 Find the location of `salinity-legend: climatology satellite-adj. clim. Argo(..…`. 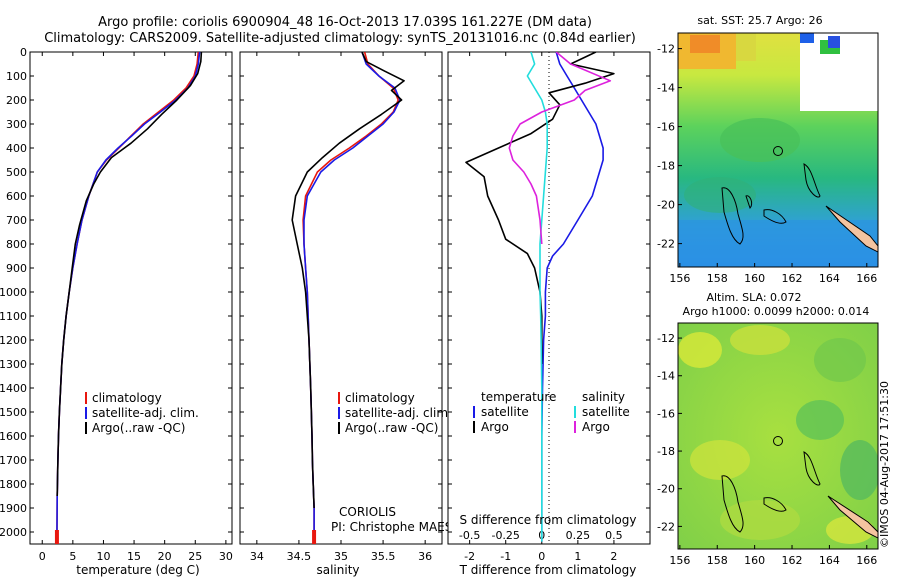

salinity-legend: climatology satellite-adj. clim. Argo(..… is located at coordinates (395, 413).